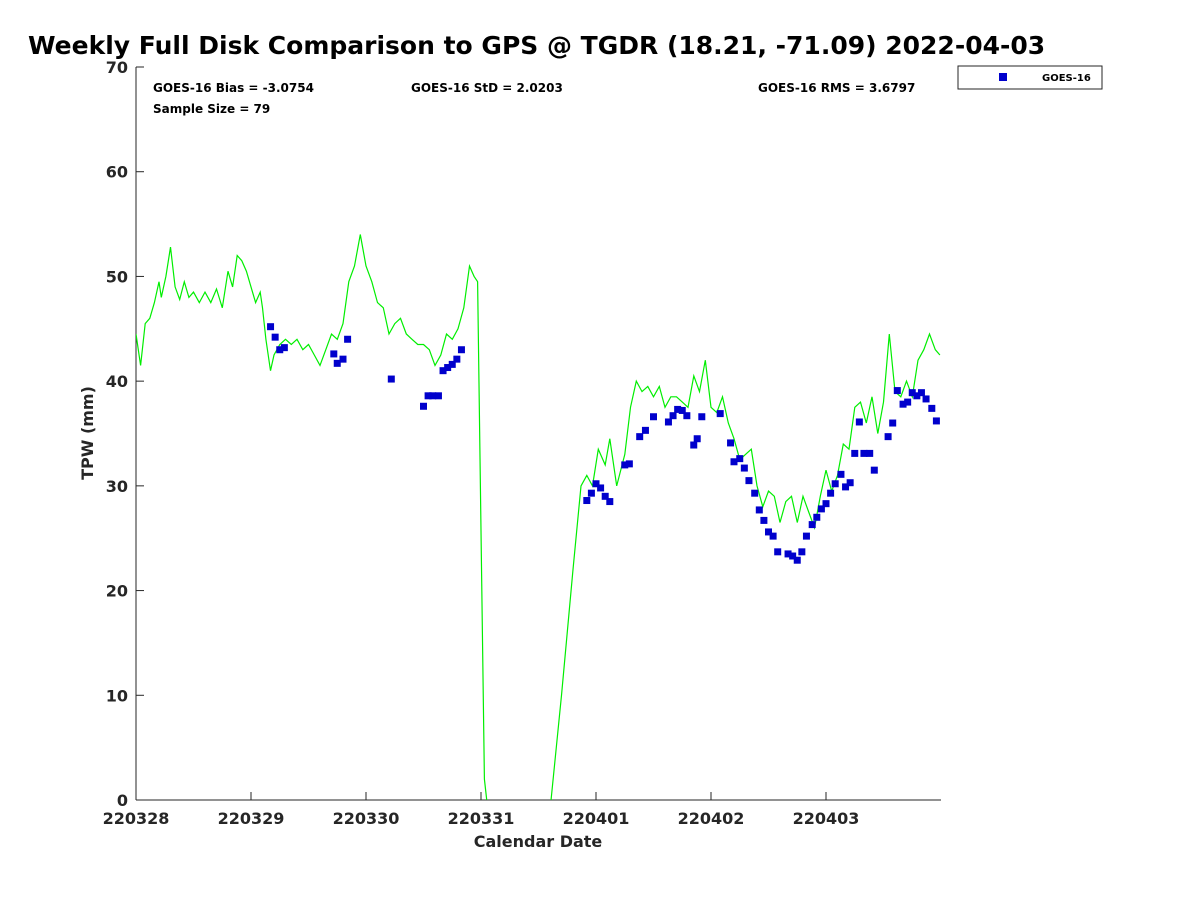  What do you see at coordinates (125, 434) in the screenshot?
I see `y-ticks: 0 10 20 30 40 50 60 70` at bounding box center [125, 434].